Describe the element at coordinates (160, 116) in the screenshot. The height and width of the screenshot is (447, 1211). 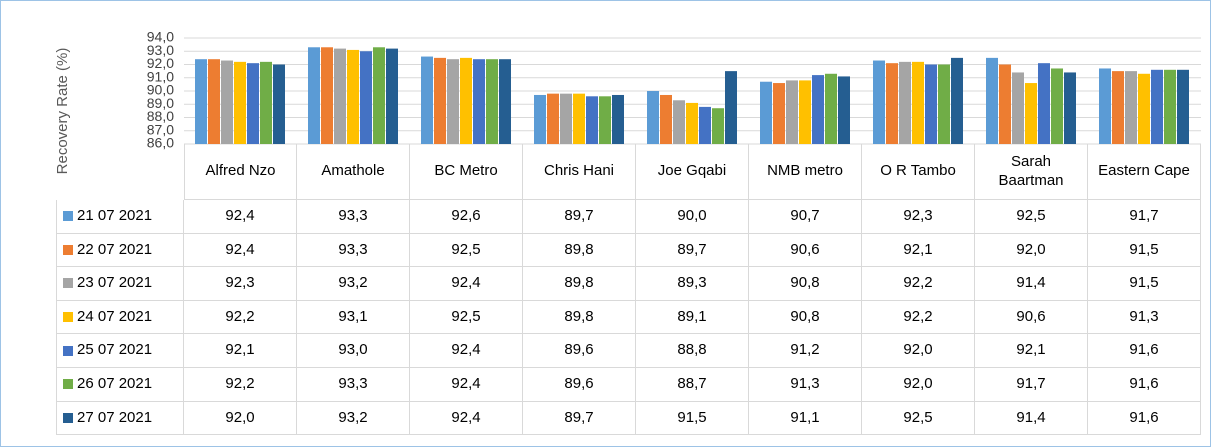
I see `y-tick-label: 88,0` at that location.